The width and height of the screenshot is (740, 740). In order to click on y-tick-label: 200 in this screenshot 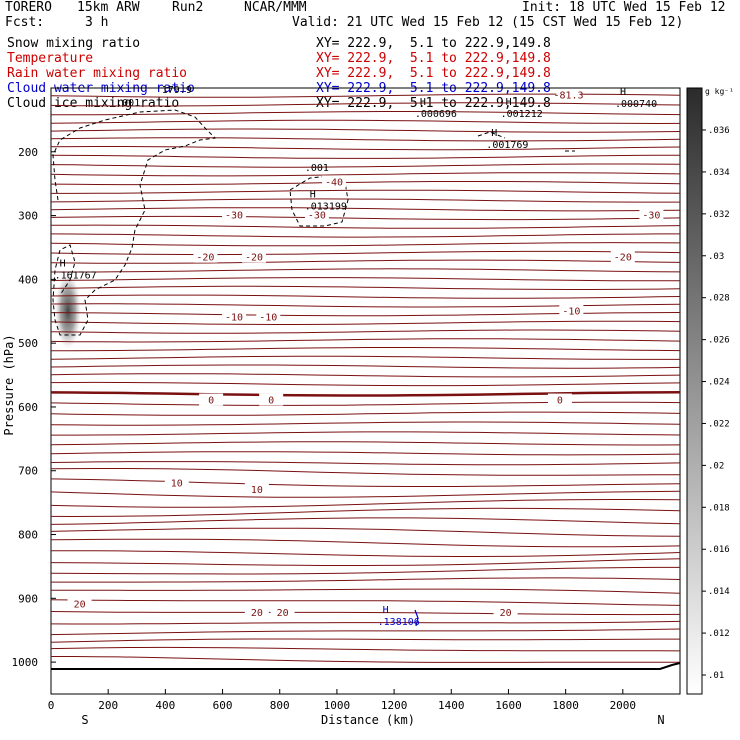, I will do `click(28, 152)`.